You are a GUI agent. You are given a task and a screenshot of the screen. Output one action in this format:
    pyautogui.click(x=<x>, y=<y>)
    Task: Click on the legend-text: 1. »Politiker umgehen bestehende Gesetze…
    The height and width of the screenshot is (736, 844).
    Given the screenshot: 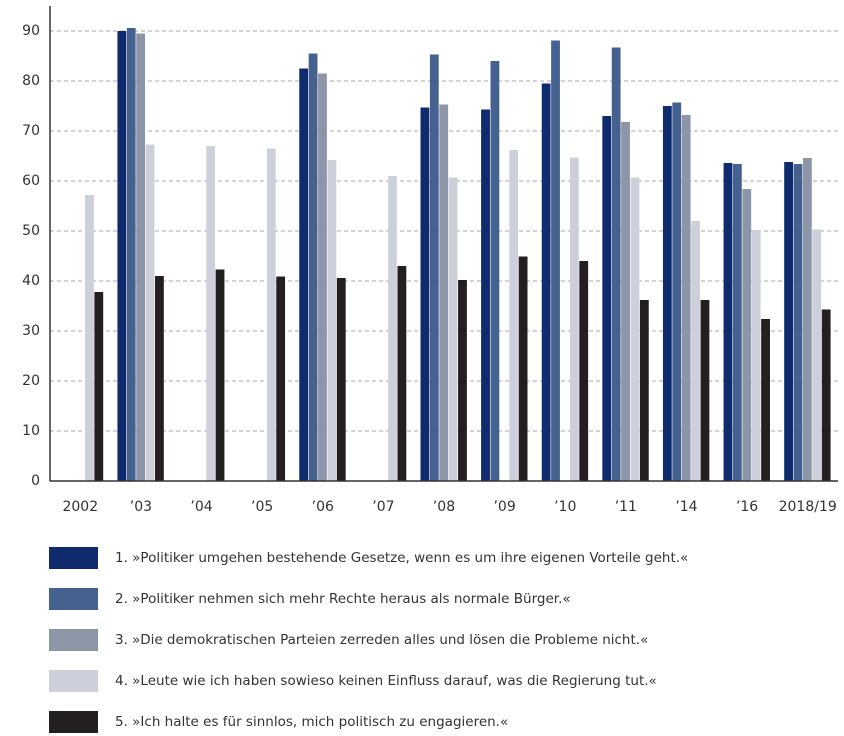 What is the action you would take?
    pyautogui.click(x=401, y=558)
    